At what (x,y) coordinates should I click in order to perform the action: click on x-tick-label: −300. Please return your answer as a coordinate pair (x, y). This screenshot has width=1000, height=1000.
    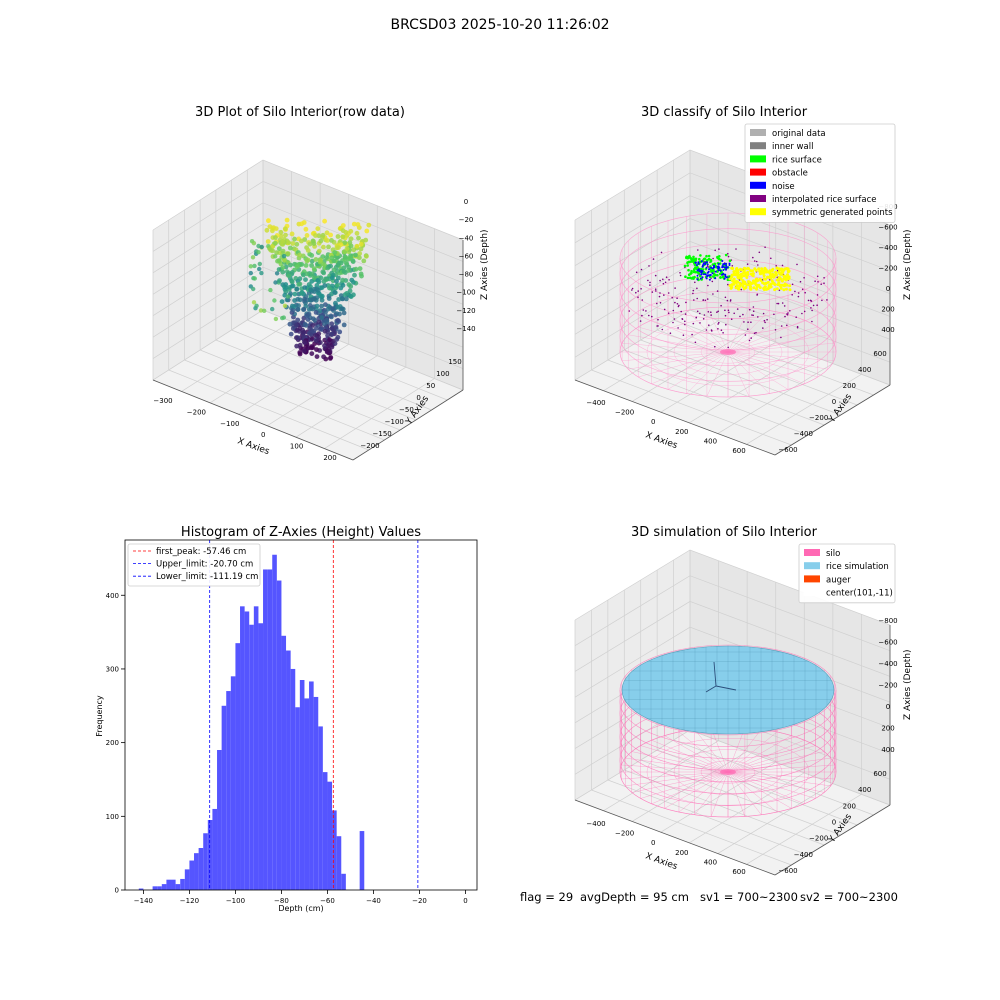
    Looking at the image, I should click on (162, 401).